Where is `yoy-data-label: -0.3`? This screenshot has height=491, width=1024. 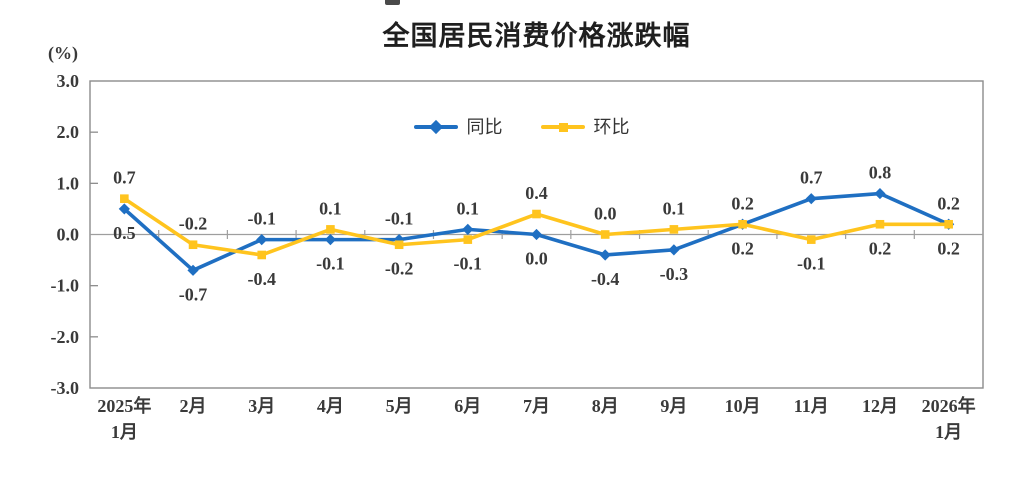
yoy-data-label: -0.3 is located at coordinates (674, 274).